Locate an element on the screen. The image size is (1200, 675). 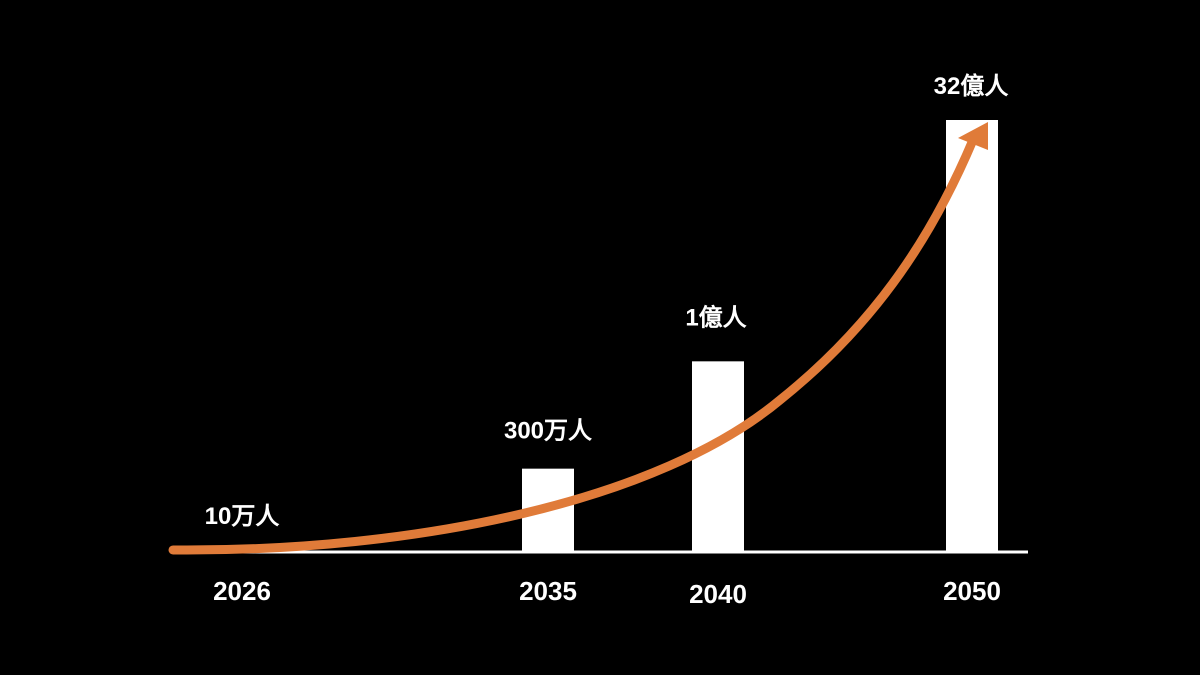
trend-arrowhead is located at coordinates (973, 136).